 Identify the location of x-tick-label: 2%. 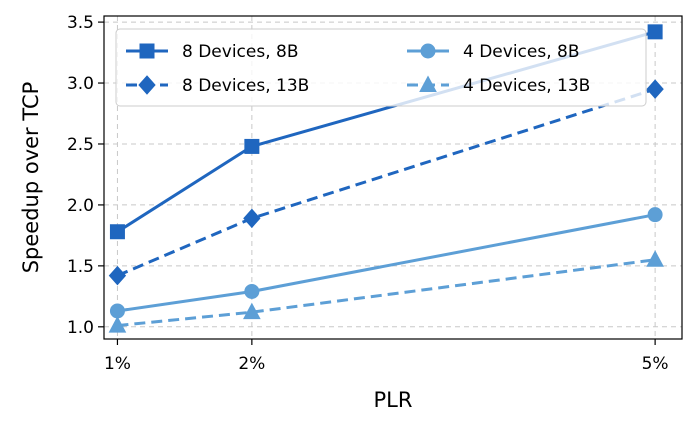
(251, 364).